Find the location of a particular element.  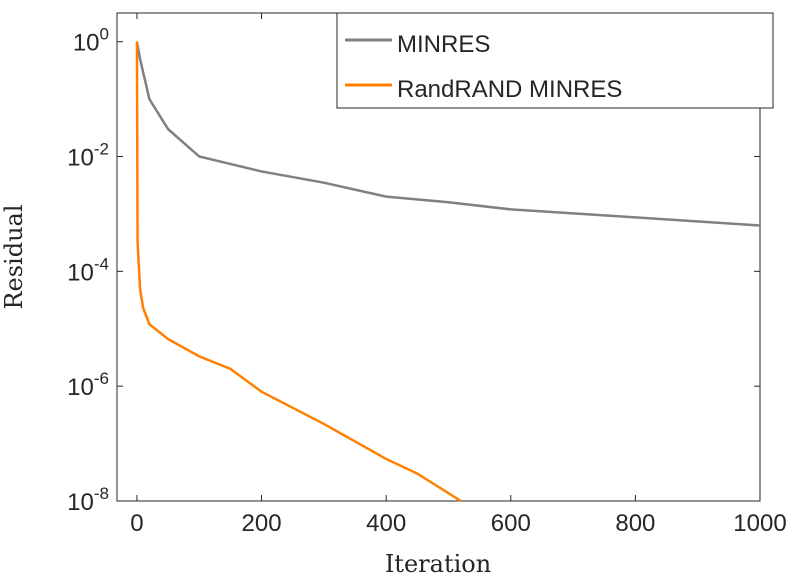

y-tick-label: 10⁻⁶ is located at coordinates (88, 385).